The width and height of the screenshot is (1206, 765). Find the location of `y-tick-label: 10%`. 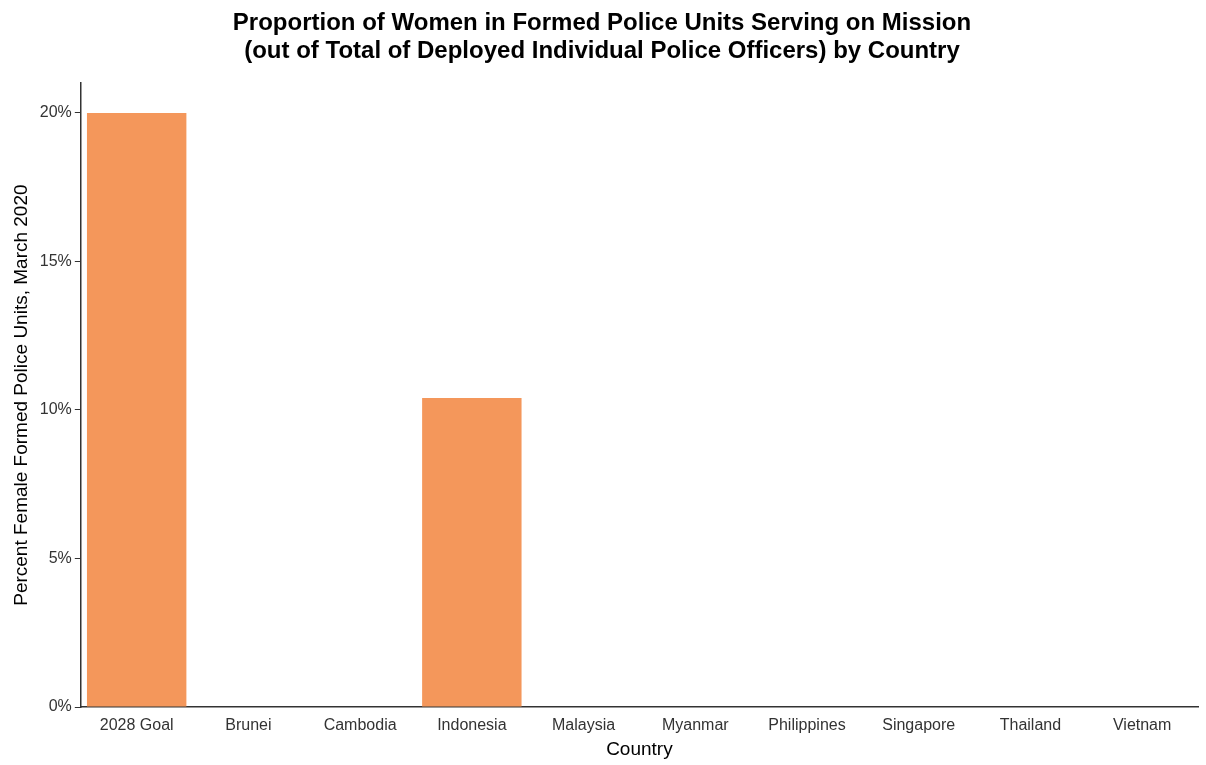

y-tick-label: 10% is located at coordinates (55, 409).